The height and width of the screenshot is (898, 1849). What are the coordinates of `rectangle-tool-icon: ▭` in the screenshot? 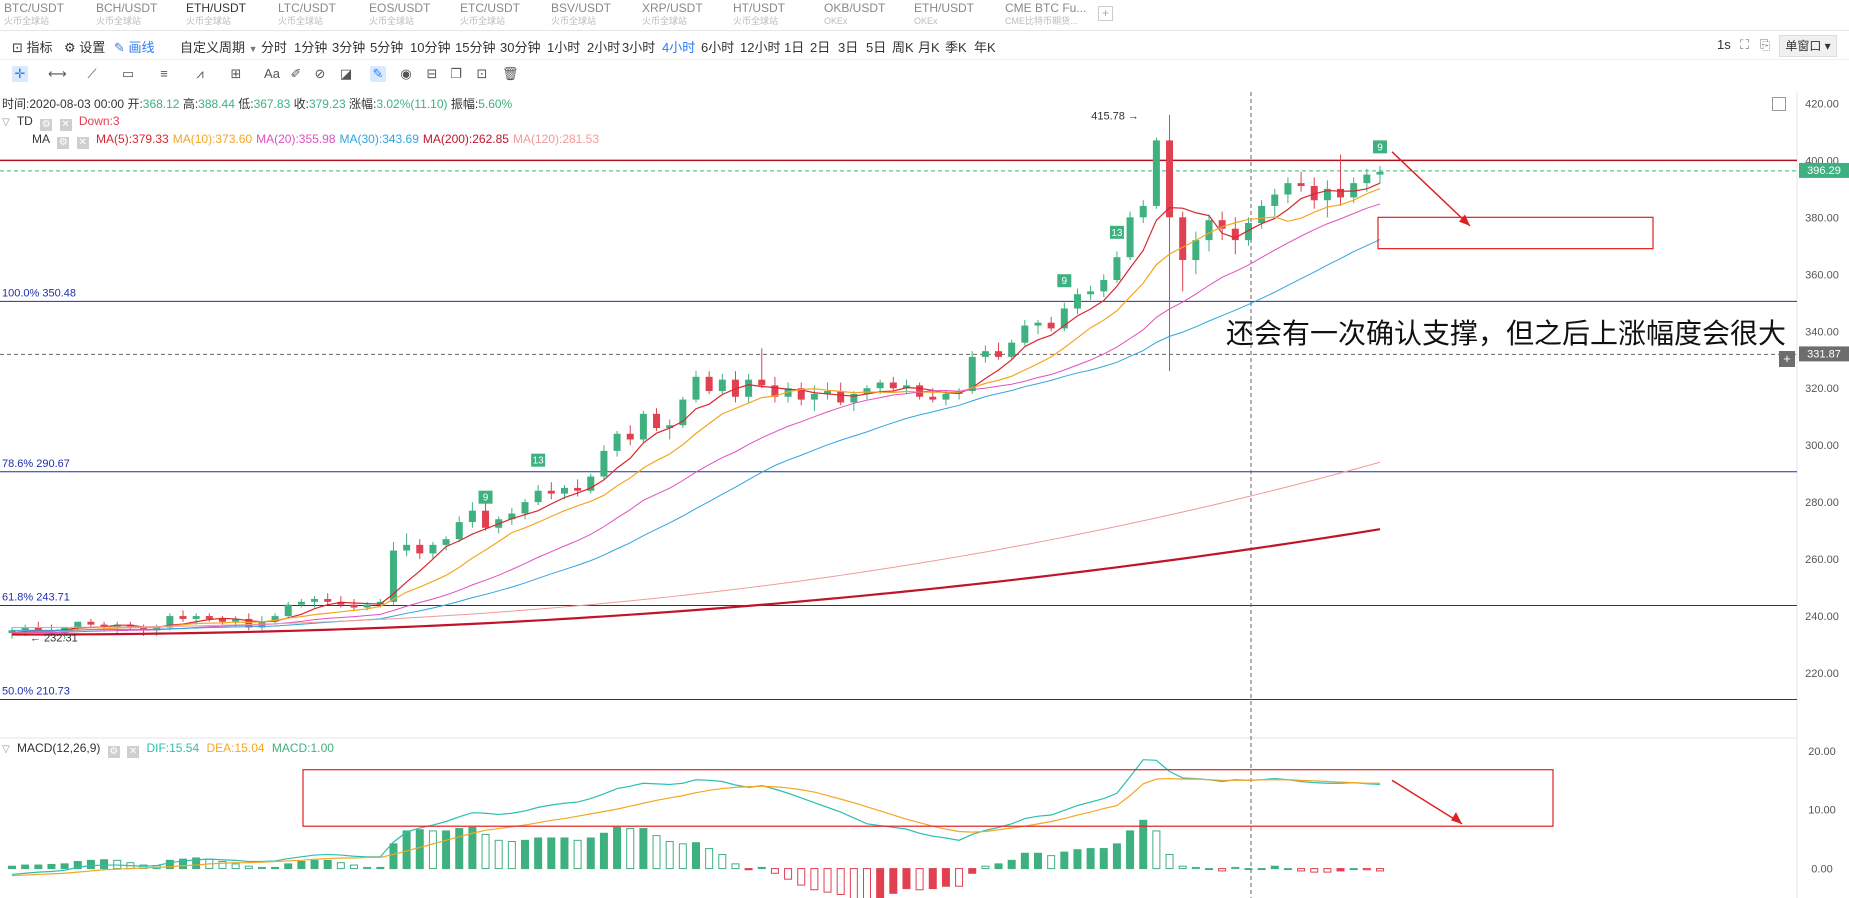 It's located at (128, 73).